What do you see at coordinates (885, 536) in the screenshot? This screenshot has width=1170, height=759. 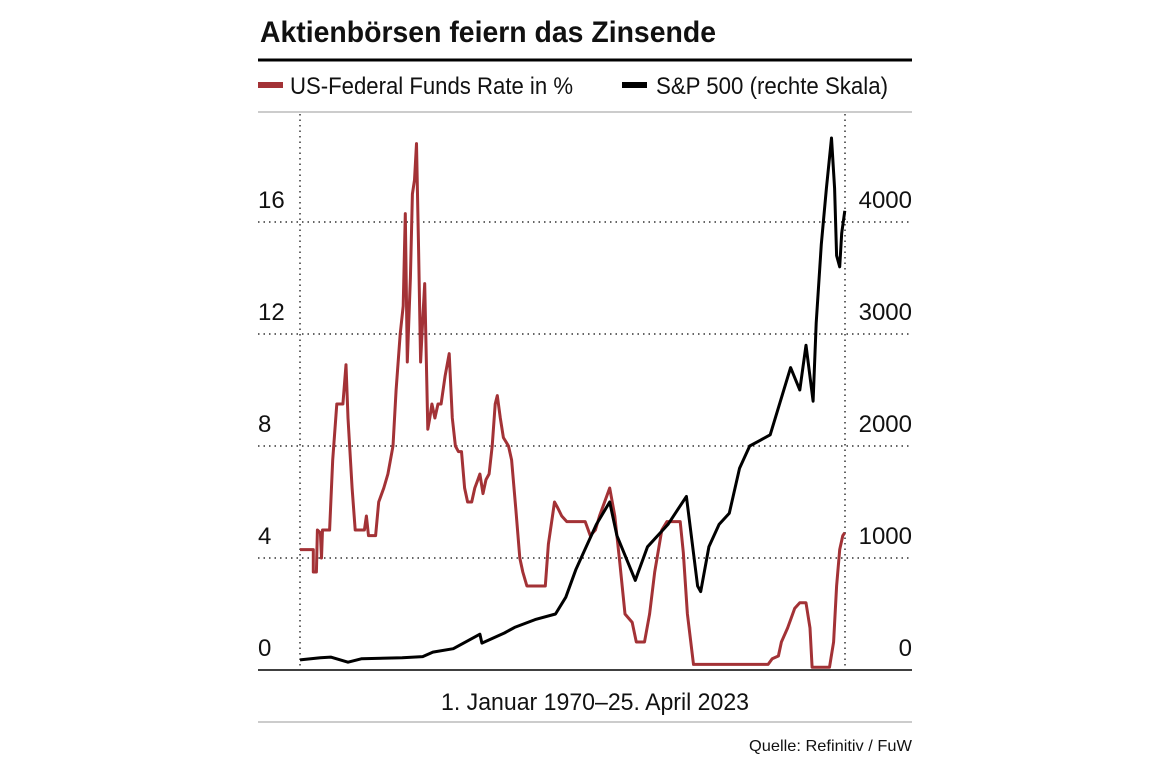 I see `y2-tick-label: 1000` at bounding box center [885, 536].